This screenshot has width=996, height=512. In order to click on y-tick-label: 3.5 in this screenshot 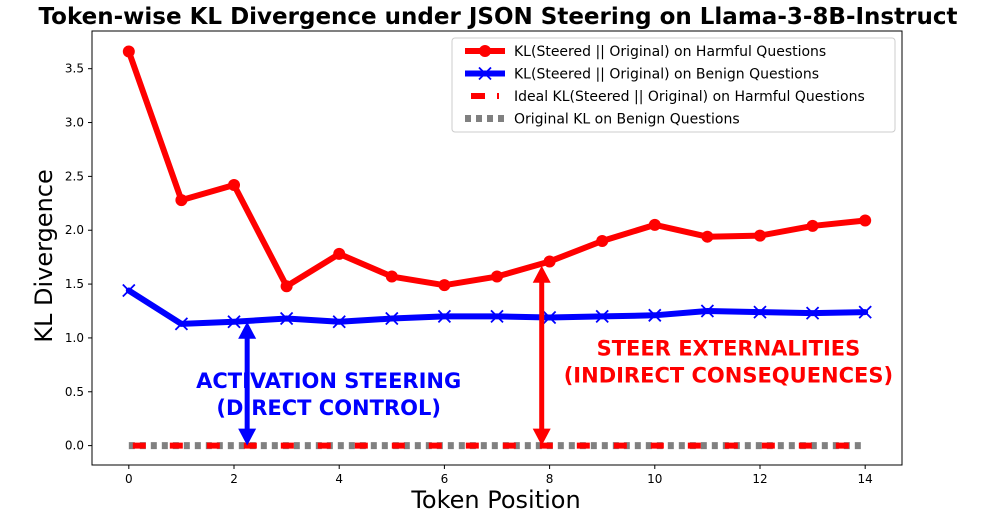, I will do `click(74, 69)`.